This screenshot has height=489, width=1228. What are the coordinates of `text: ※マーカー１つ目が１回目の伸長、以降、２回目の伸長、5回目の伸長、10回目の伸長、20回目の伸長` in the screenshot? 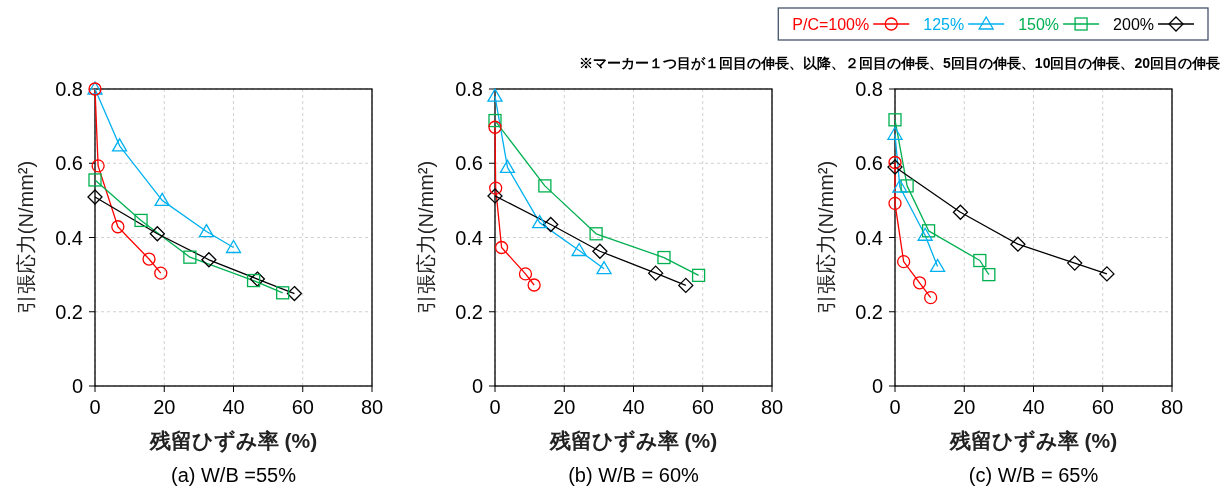 It's located at (899, 63).